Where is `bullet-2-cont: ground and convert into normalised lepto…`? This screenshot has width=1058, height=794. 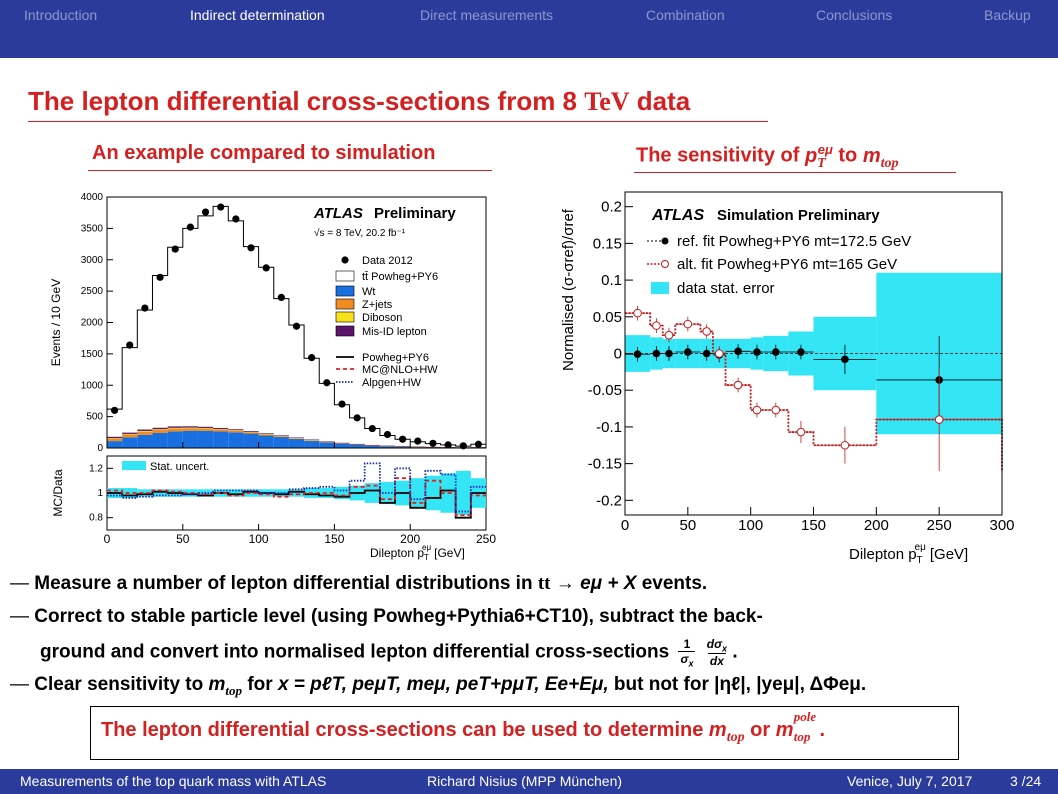 bullet-2-cont: ground and convert into normalised lepto… is located at coordinates (389, 653).